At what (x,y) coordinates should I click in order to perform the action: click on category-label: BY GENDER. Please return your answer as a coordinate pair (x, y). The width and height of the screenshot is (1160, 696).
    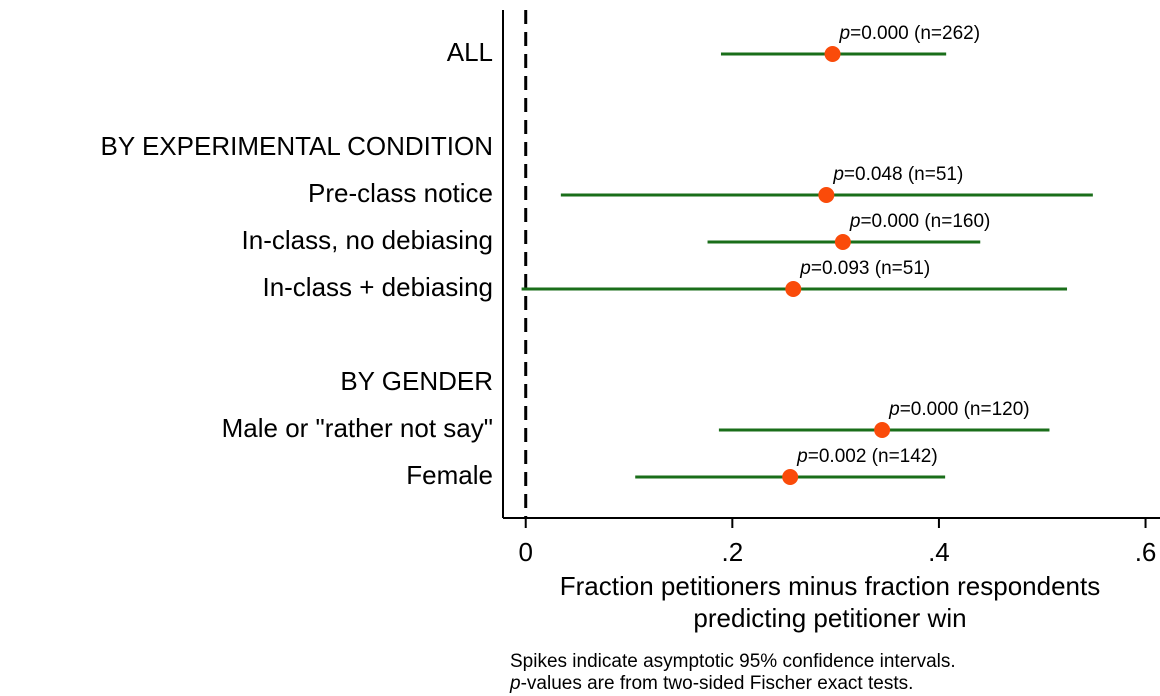
    Looking at the image, I should click on (416, 381).